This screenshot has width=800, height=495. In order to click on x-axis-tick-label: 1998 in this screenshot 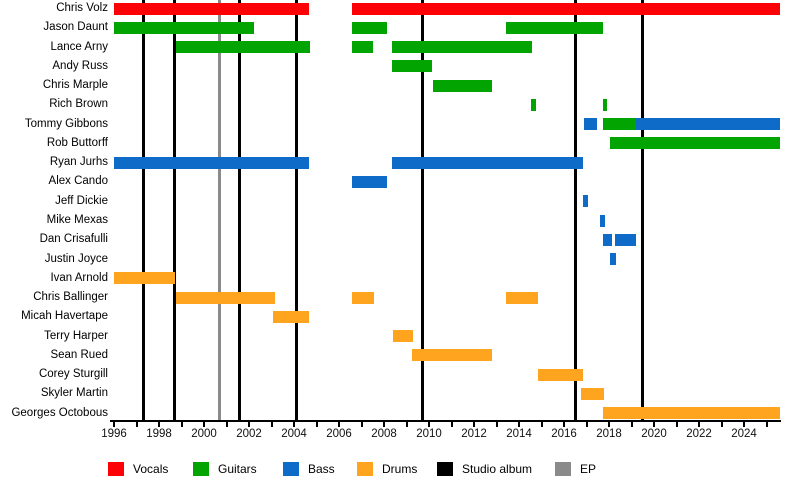, I will do `click(159, 434)`.